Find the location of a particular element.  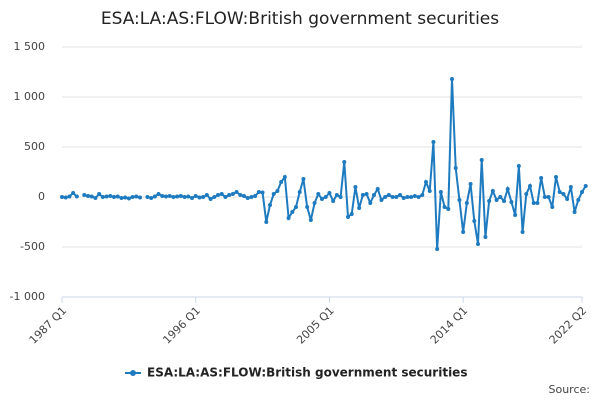

legend-marker is located at coordinates (133, 373).